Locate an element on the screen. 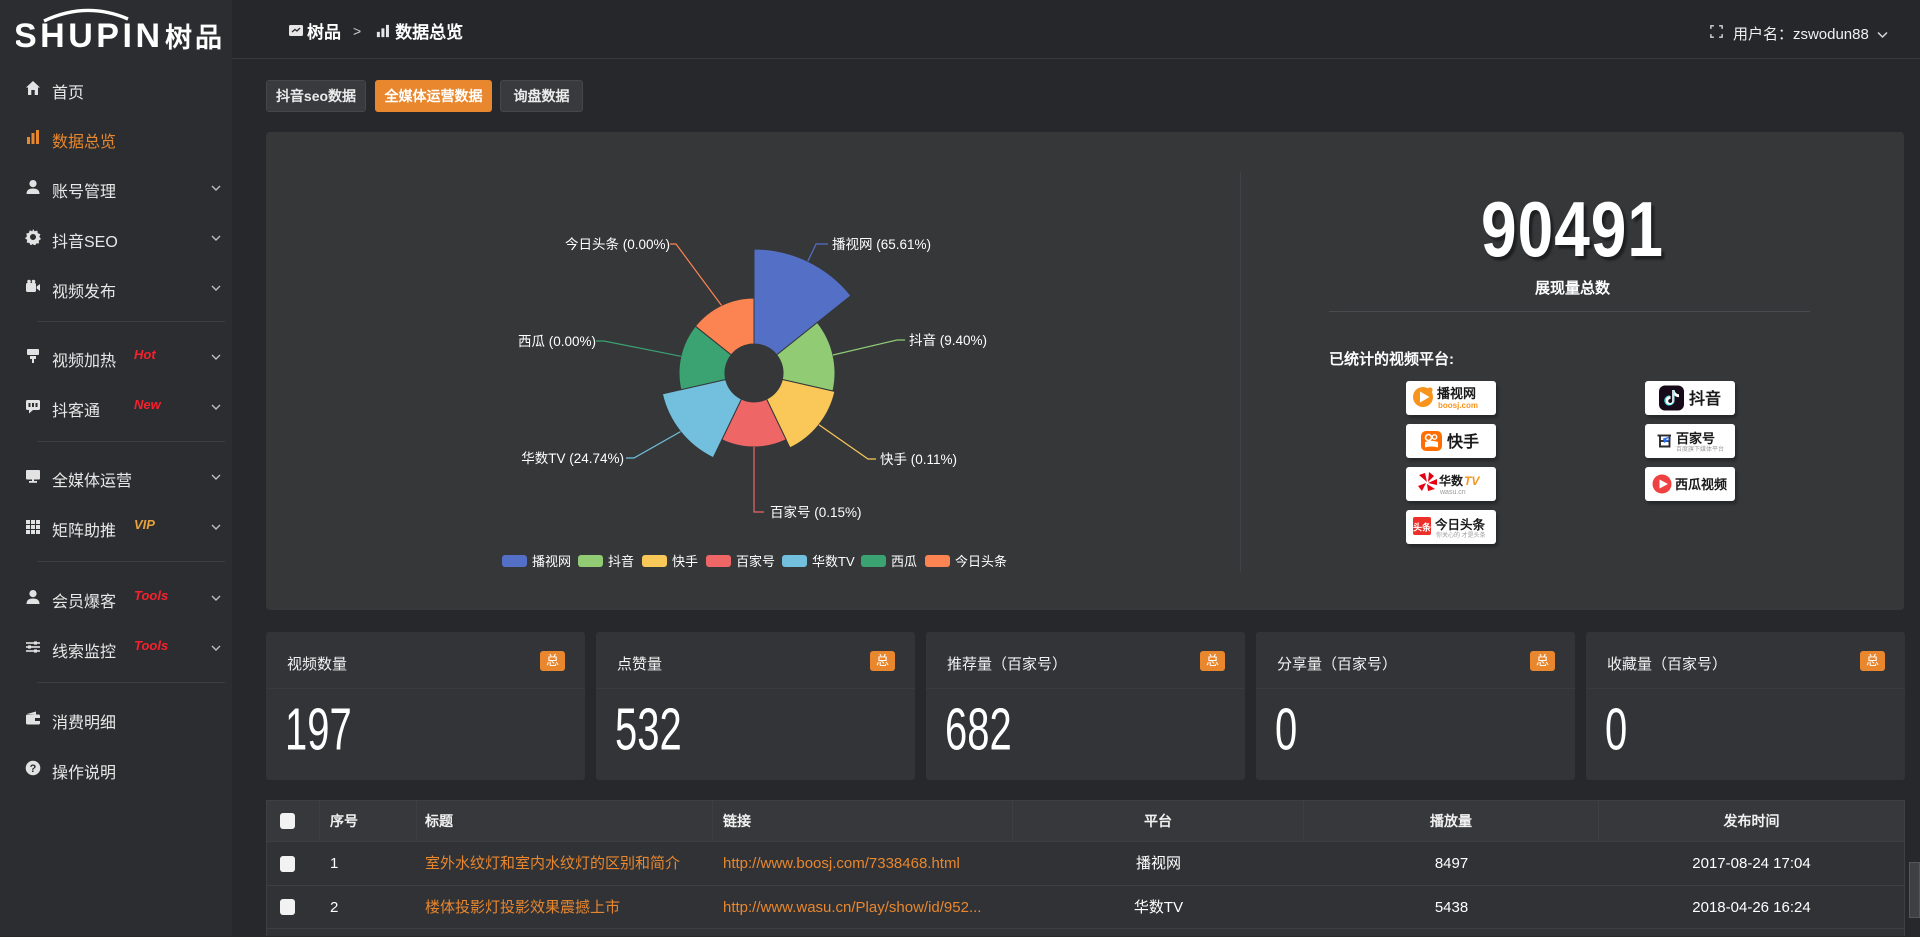  svg-text: SHUPIN is located at coordinates (88, 33).